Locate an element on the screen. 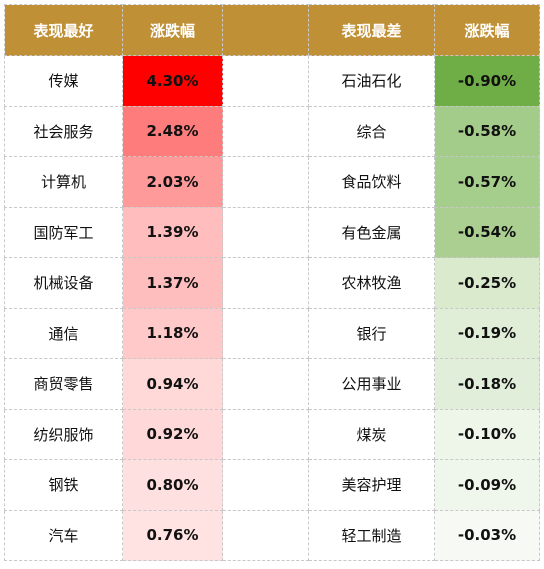 Image resolution: width=544 pixels, height=569 pixels. gap-header is located at coordinates (265, 30).